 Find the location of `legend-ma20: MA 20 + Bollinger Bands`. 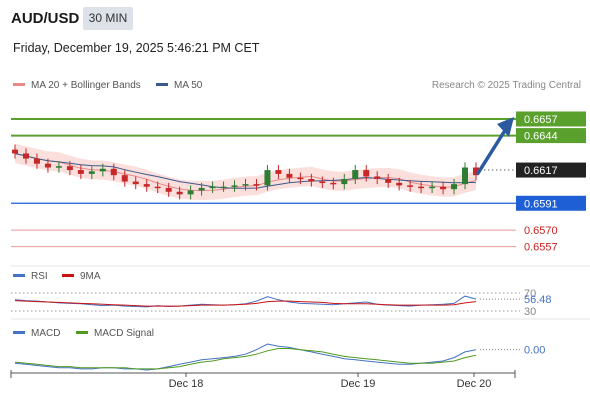

legend-ma20: MA 20 + Bollinger Bands is located at coordinates (77, 85).